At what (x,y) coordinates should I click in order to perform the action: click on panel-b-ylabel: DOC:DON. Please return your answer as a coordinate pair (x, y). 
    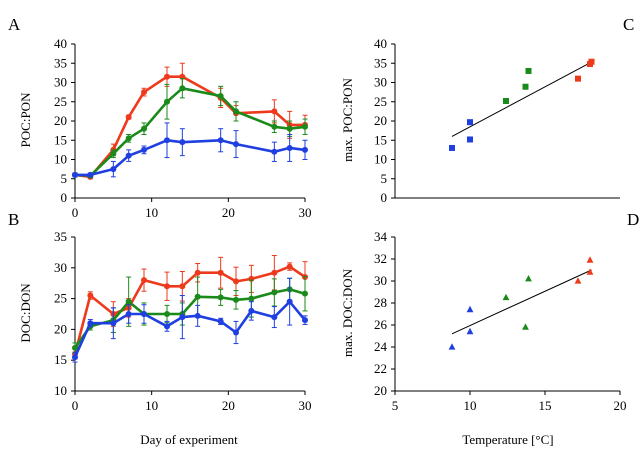
    Looking at the image, I should click on (25, 313).